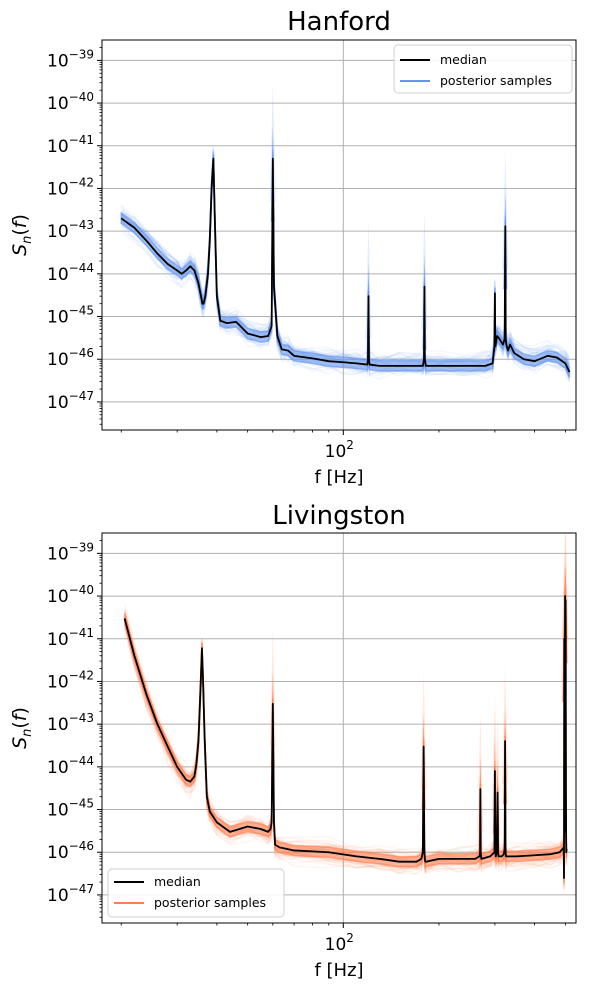 This screenshot has height=989, width=590. What do you see at coordinates (196, 893) in the screenshot?
I see `livingston-legend: median posterior samples` at bounding box center [196, 893].